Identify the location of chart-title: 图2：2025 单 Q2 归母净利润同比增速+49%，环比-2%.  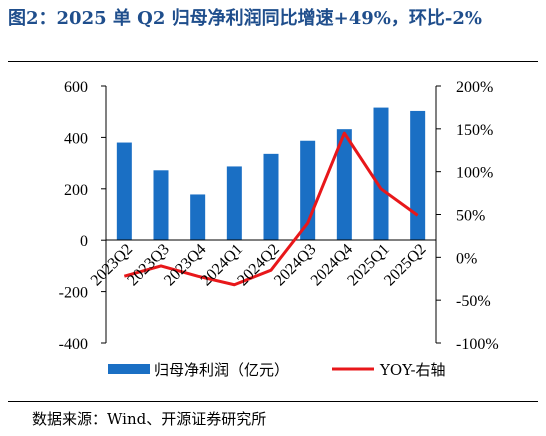
(245, 18).